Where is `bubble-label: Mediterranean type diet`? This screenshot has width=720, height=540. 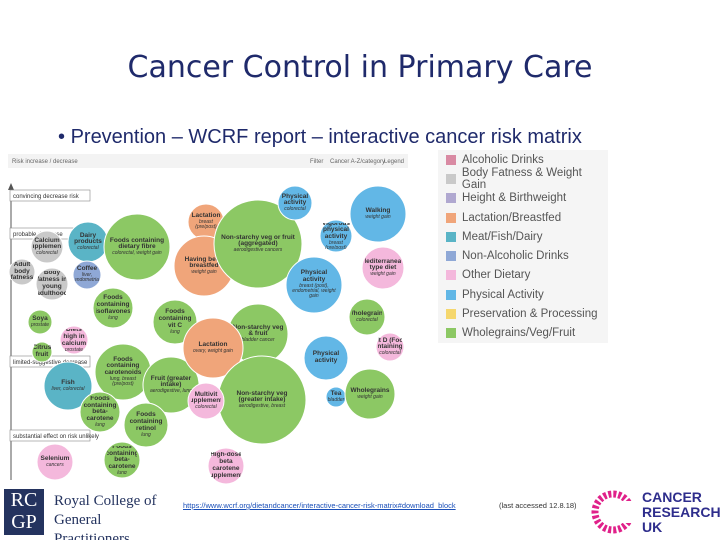
bubble-label: Mediterranean type diet is located at coordinates (383, 264).